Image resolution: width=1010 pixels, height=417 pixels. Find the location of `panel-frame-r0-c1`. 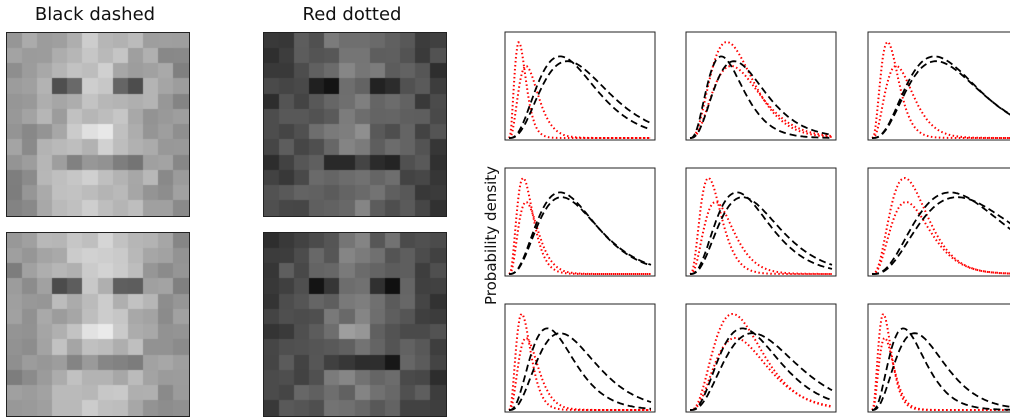

panel-frame-r0-c1 is located at coordinates (761, 86).